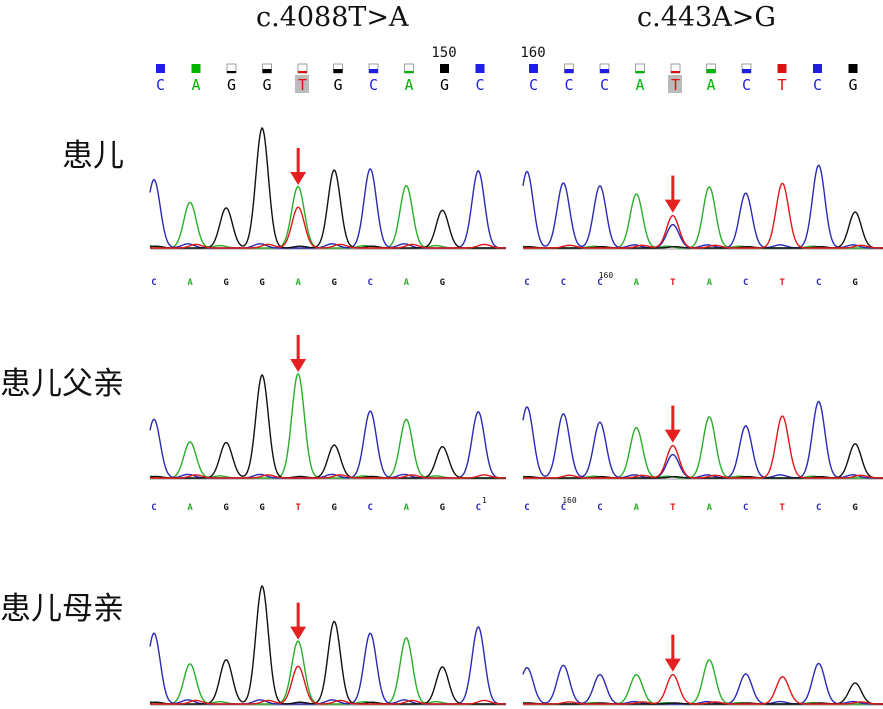 Image resolution: width=883 pixels, height=709 pixels. Describe the element at coordinates (480, 79) in the screenshot. I see `header-base-9: C` at that location.